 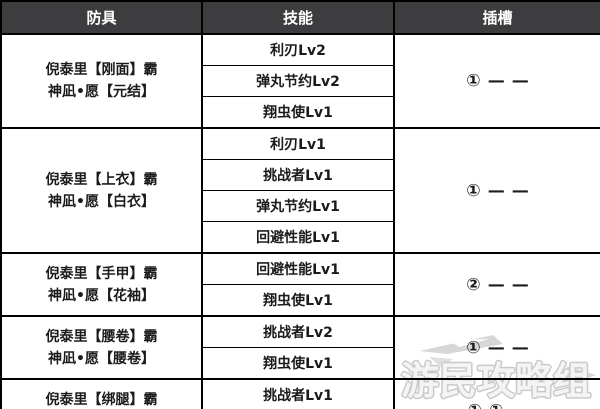 I want to click on table-row: 挑战者Lv1, so click(x=300, y=175).